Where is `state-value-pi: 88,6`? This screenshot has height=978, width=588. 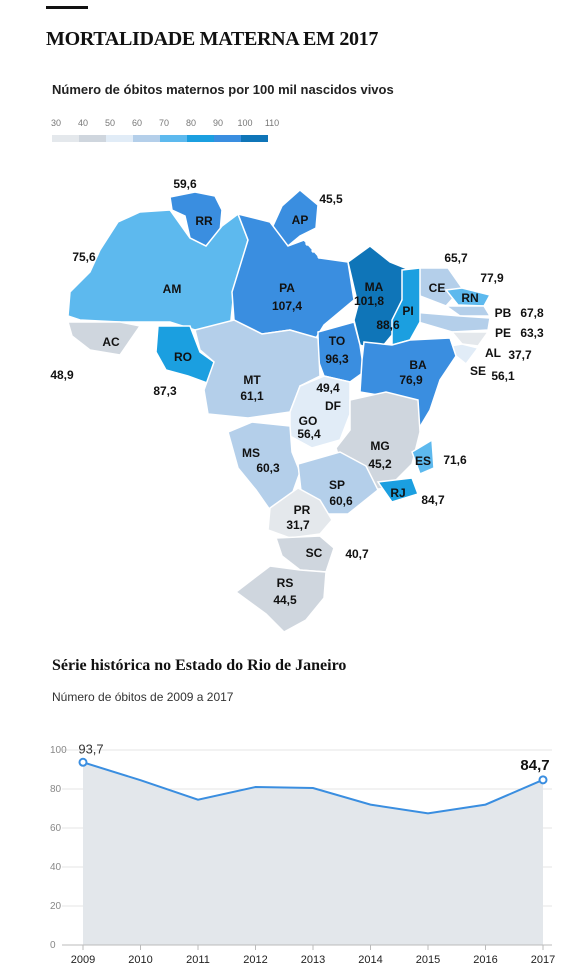
state-value-pi: 88,6 is located at coordinates (388, 325).